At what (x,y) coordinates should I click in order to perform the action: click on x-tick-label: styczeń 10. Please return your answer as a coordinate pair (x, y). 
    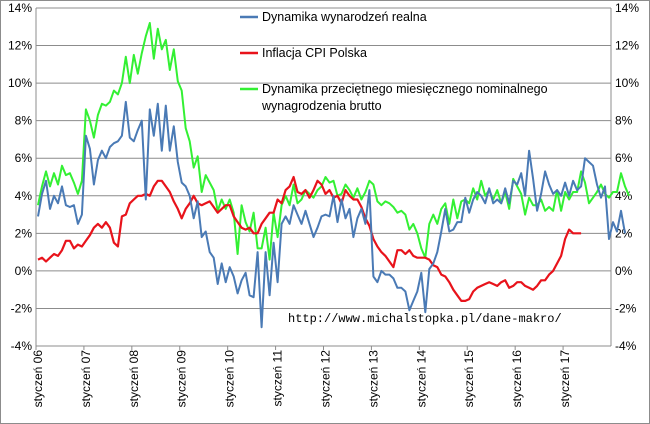
    Looking at the image, I should click on (230, 379).